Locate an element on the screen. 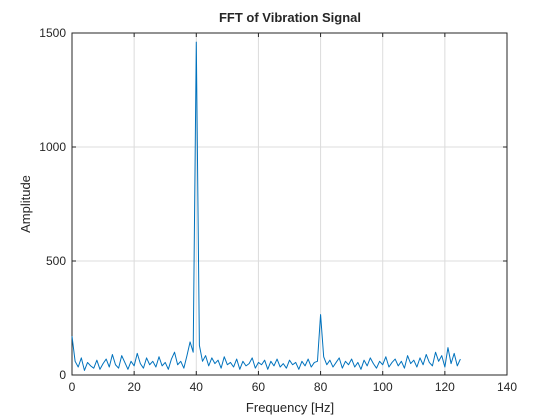  y-tick-label: 500 is located at coordinates (56, 261).